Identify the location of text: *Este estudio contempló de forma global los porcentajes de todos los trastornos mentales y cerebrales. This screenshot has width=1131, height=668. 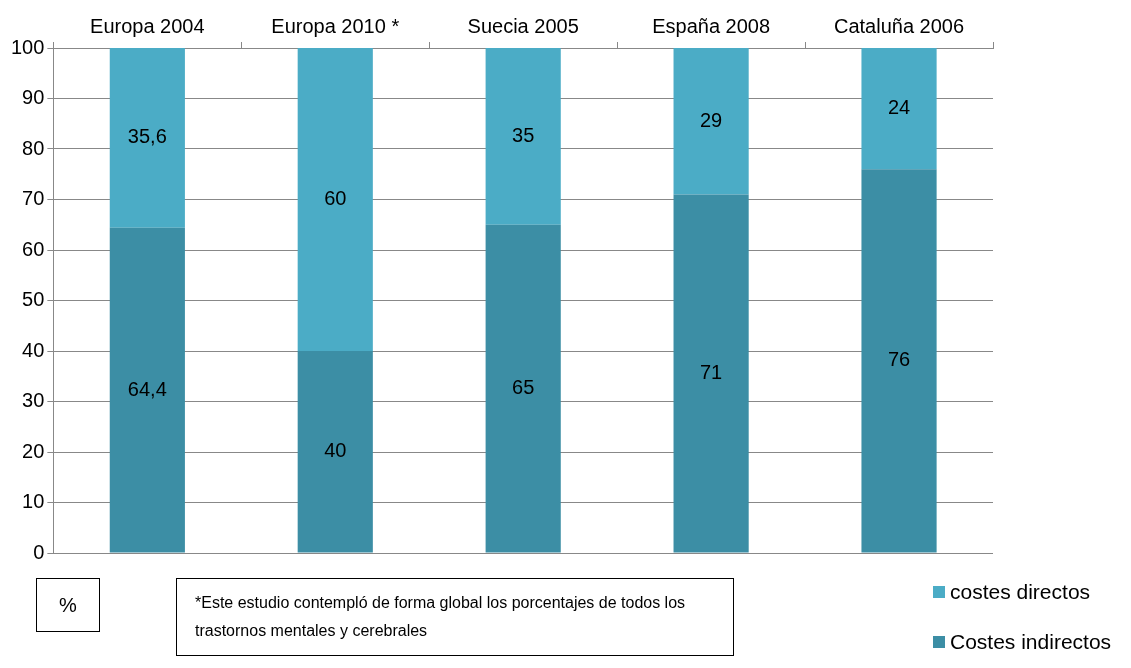
(455, 617).